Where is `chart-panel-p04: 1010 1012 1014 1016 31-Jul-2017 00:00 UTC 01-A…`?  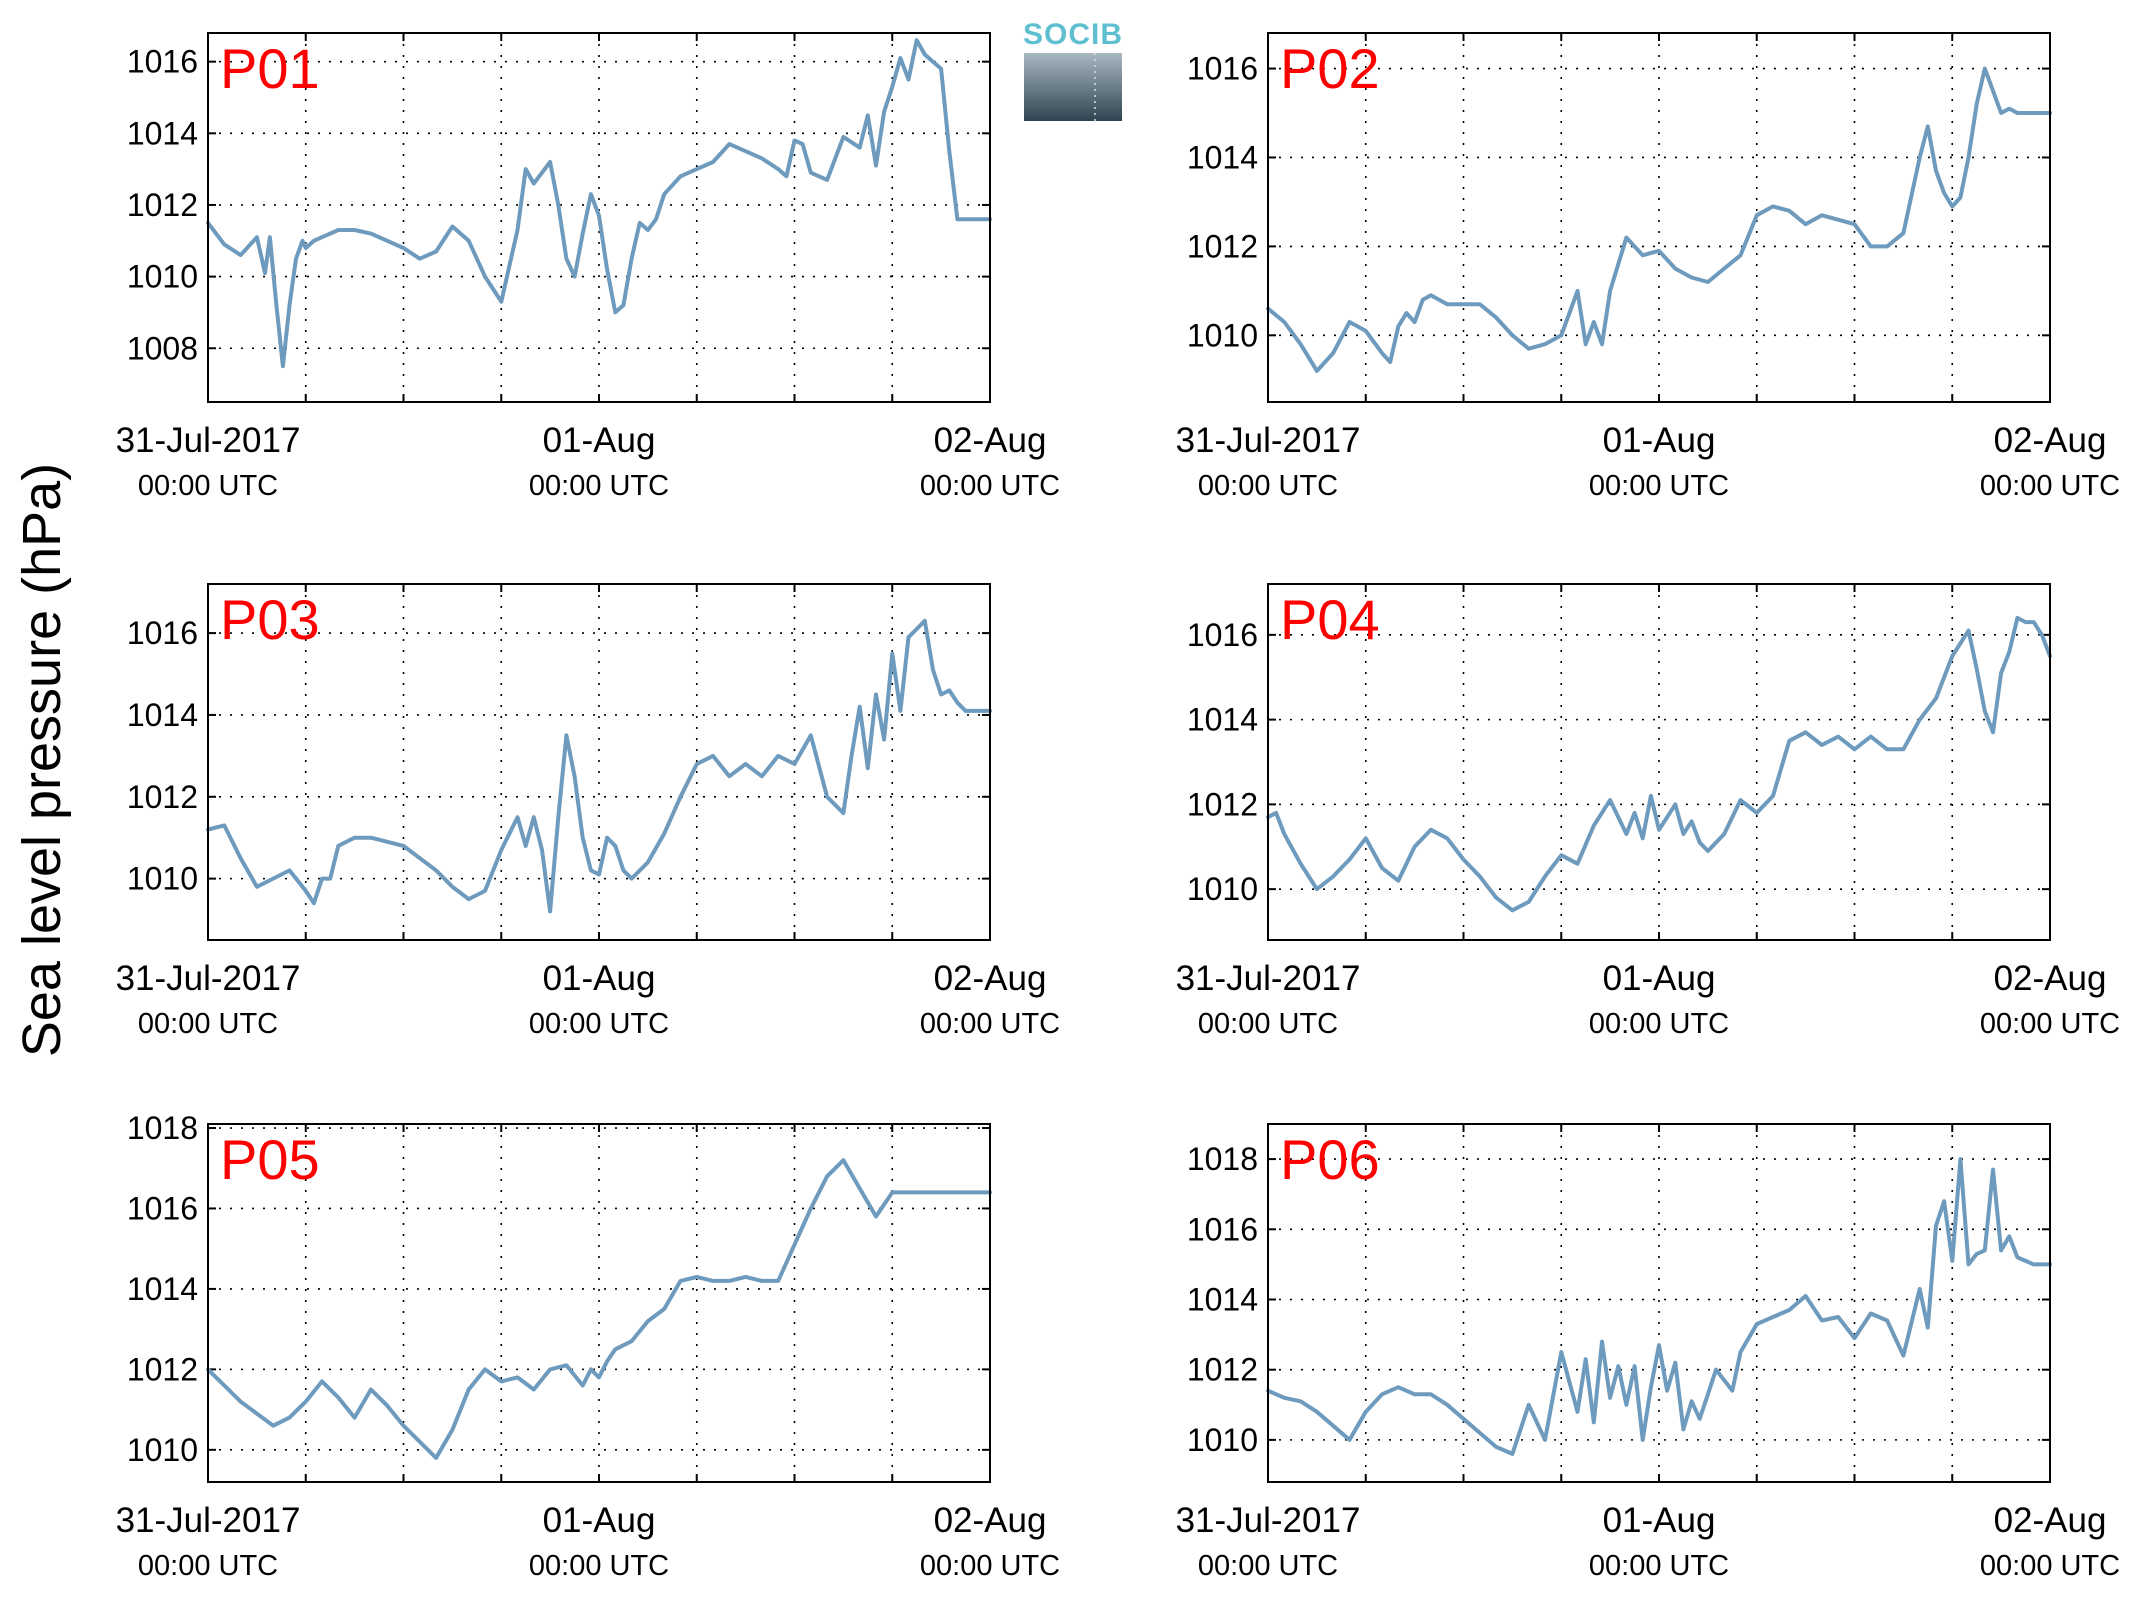
chart-panel-p04: 1010 1012 1014 1016 31-Jul-2017 00:00 UTC 01-A… is located at coordinates (1648, 811).